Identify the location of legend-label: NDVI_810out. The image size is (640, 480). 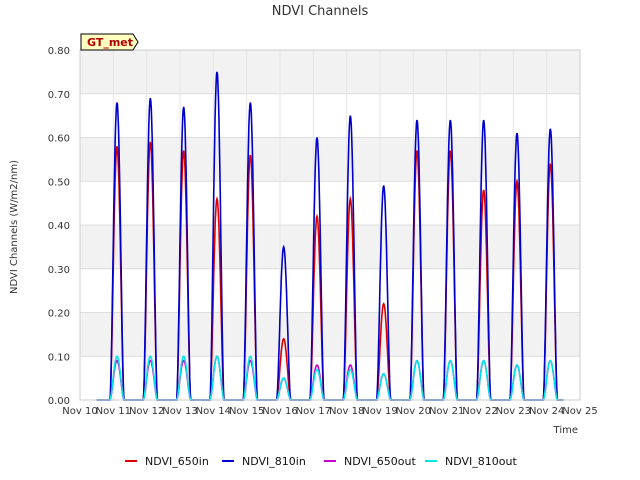
(481, 461).